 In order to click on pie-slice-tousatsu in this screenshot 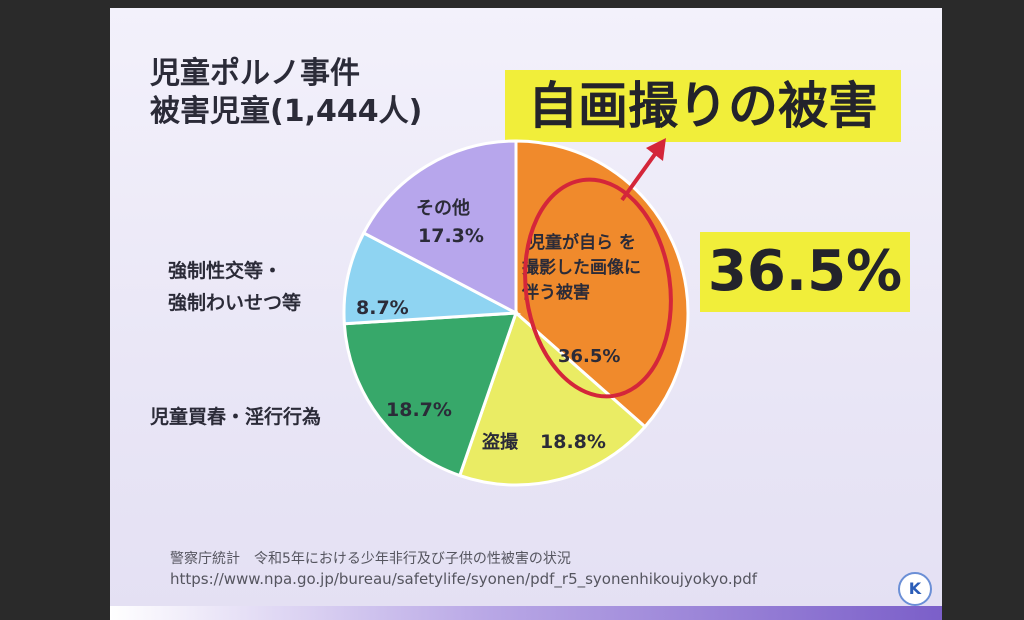, I will do `click(552, 398)`.